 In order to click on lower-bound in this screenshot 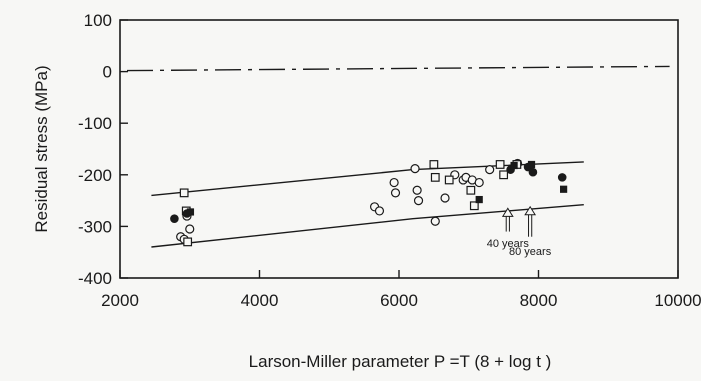, I will do `click(367, 226)`.